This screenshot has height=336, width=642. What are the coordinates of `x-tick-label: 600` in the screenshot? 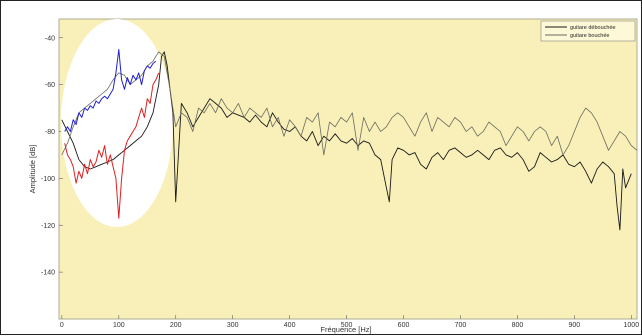 It's located at (404, 325).